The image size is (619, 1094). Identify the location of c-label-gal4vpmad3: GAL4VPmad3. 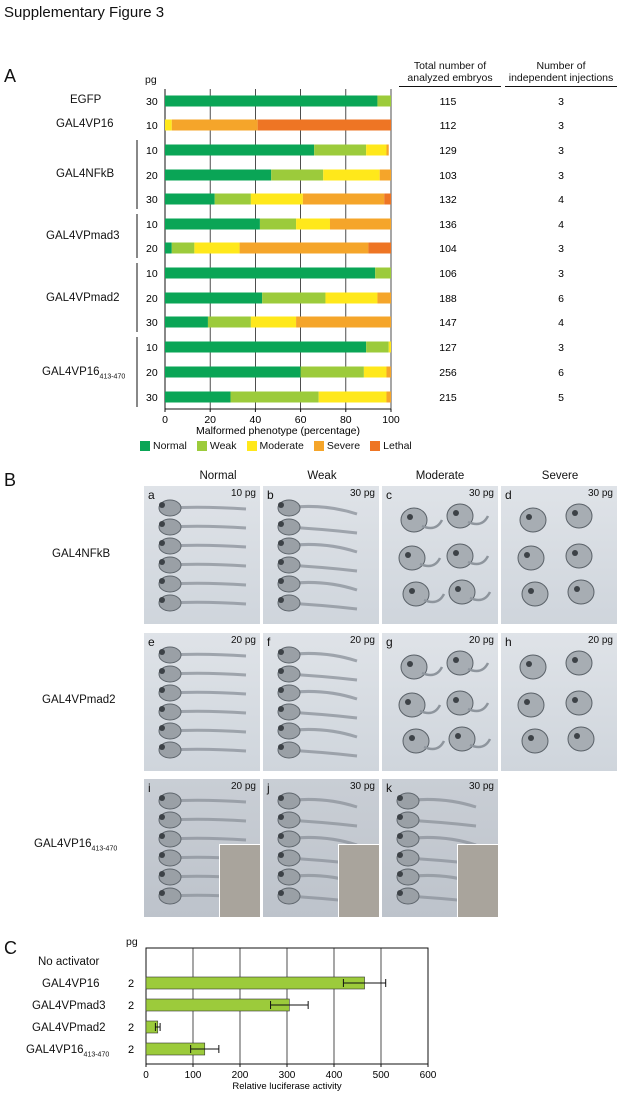
(69, 1006).